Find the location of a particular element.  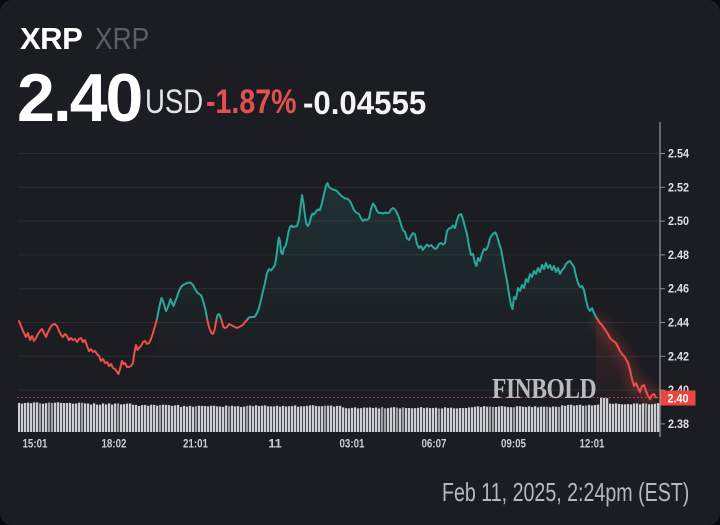

svg-text: 15:01 is located at coordinates (36, 445).